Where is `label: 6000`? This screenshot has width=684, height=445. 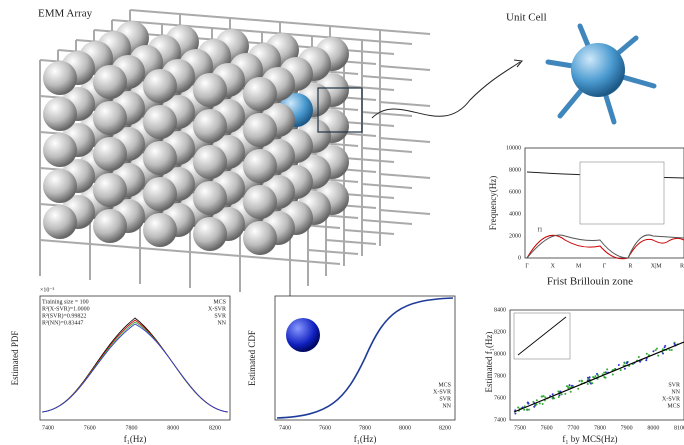
label: 6000 is located at coordinates (515, 192).